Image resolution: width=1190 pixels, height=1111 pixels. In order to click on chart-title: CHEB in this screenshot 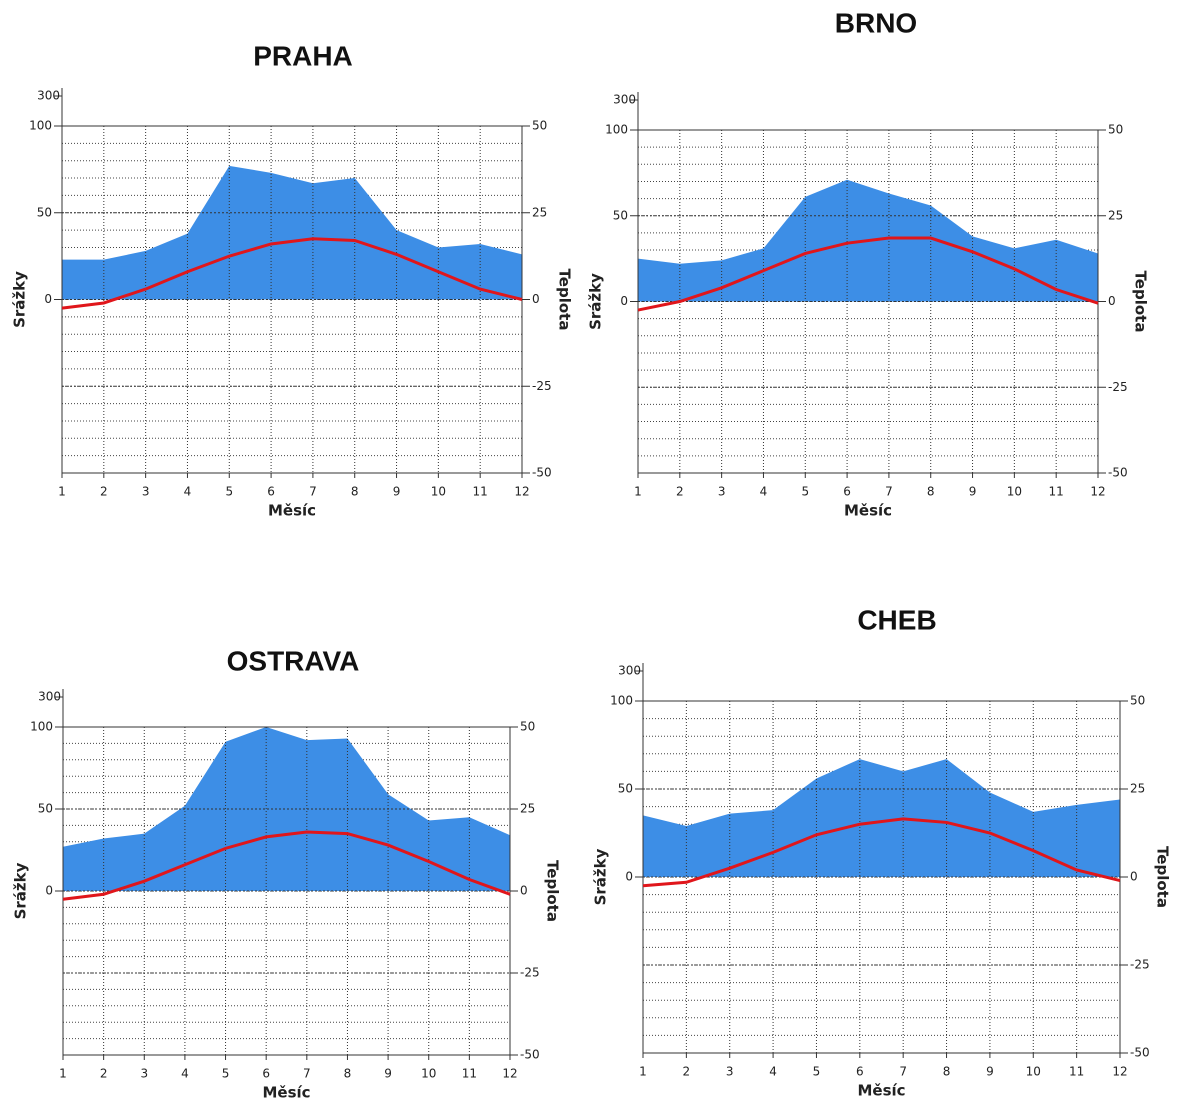, I will do `click(896, 619)`.